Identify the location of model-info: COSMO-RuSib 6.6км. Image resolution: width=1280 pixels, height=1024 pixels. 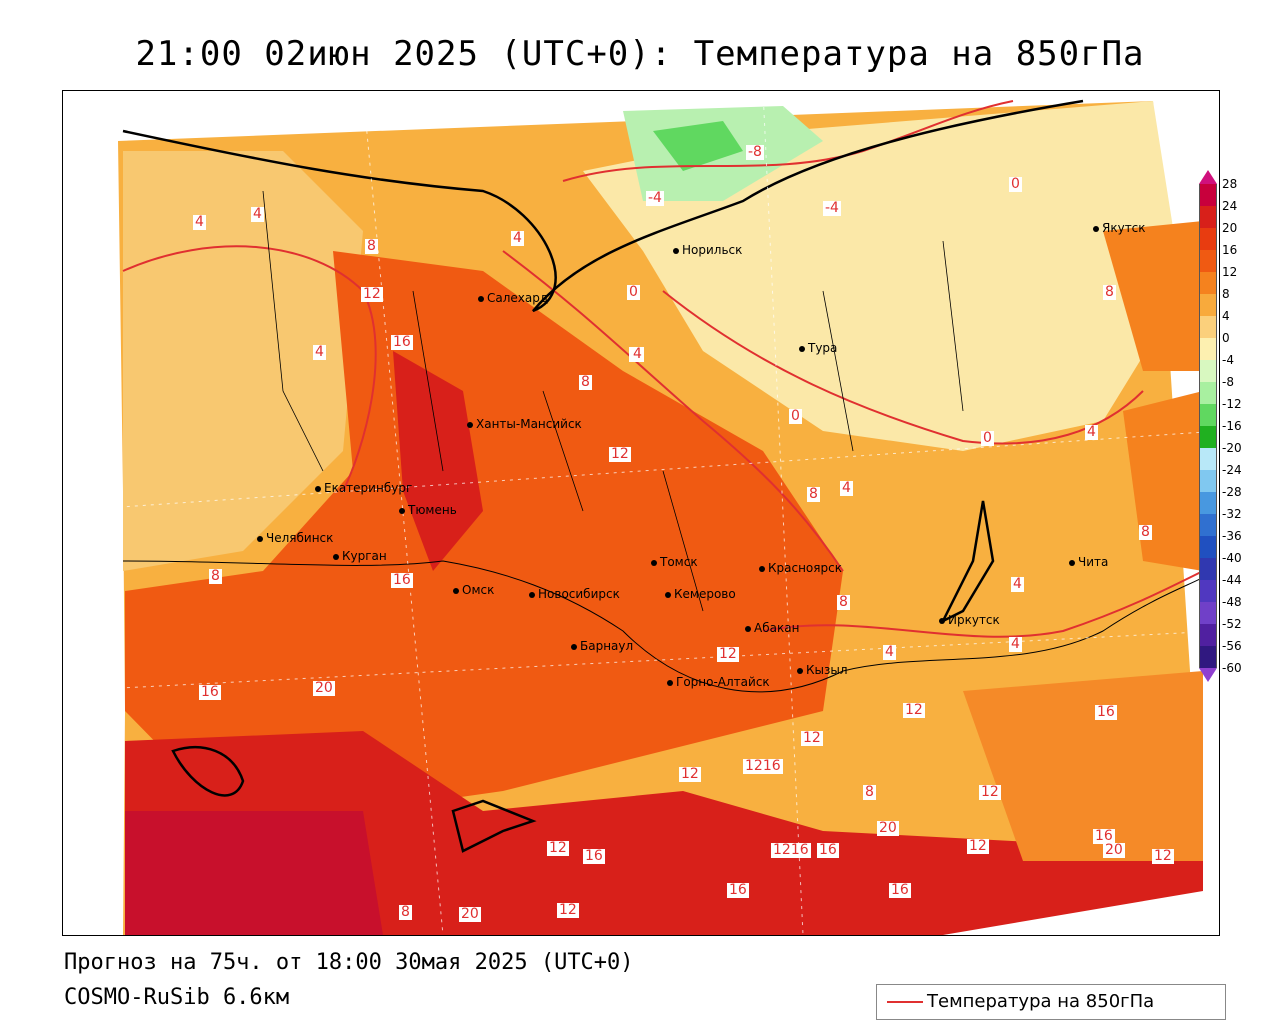
(177, 997).